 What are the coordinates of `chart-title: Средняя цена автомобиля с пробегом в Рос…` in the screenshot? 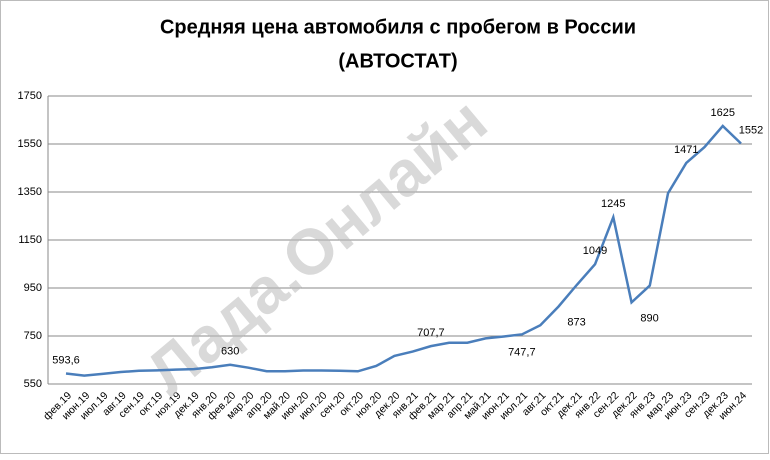 It's located at (398, 27).